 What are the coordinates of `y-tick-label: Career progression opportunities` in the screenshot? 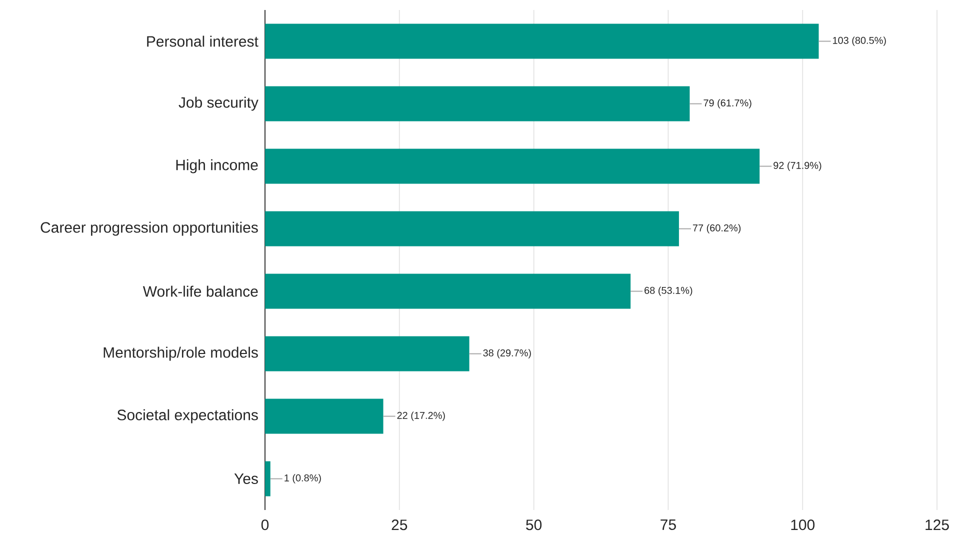 It's located at (149, 229).